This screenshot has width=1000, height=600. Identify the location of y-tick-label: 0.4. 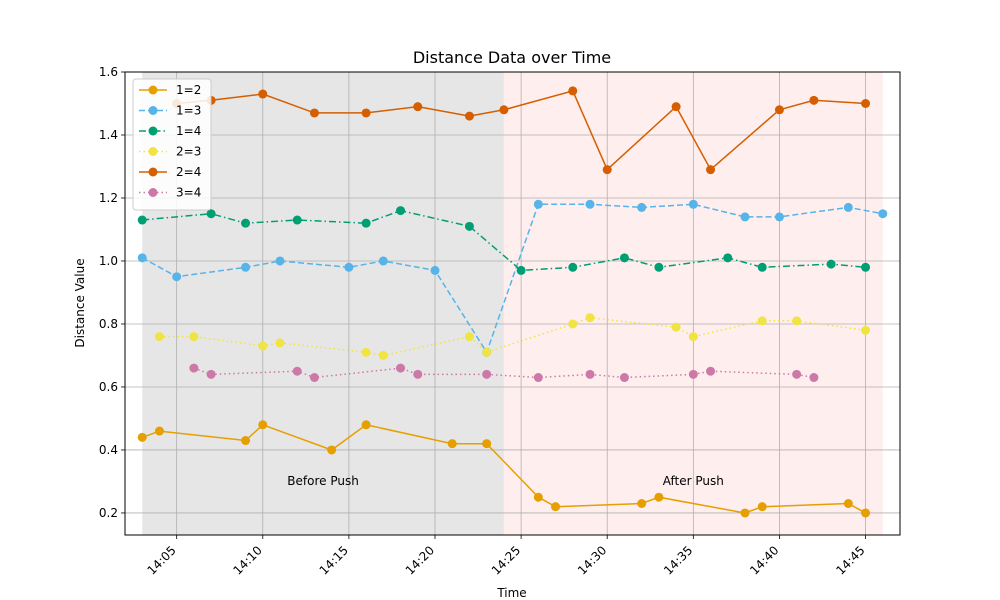
(108, 450).